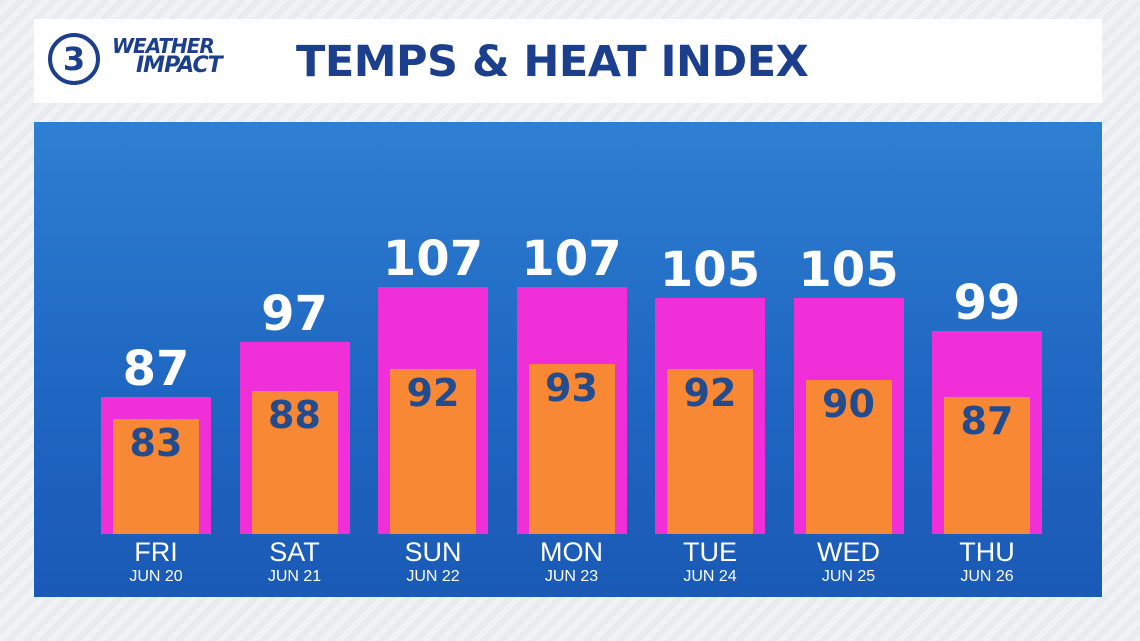  Describe the element at coordinates (294, 415) in the screenshot. I see `temperature-label: 88` at that location.